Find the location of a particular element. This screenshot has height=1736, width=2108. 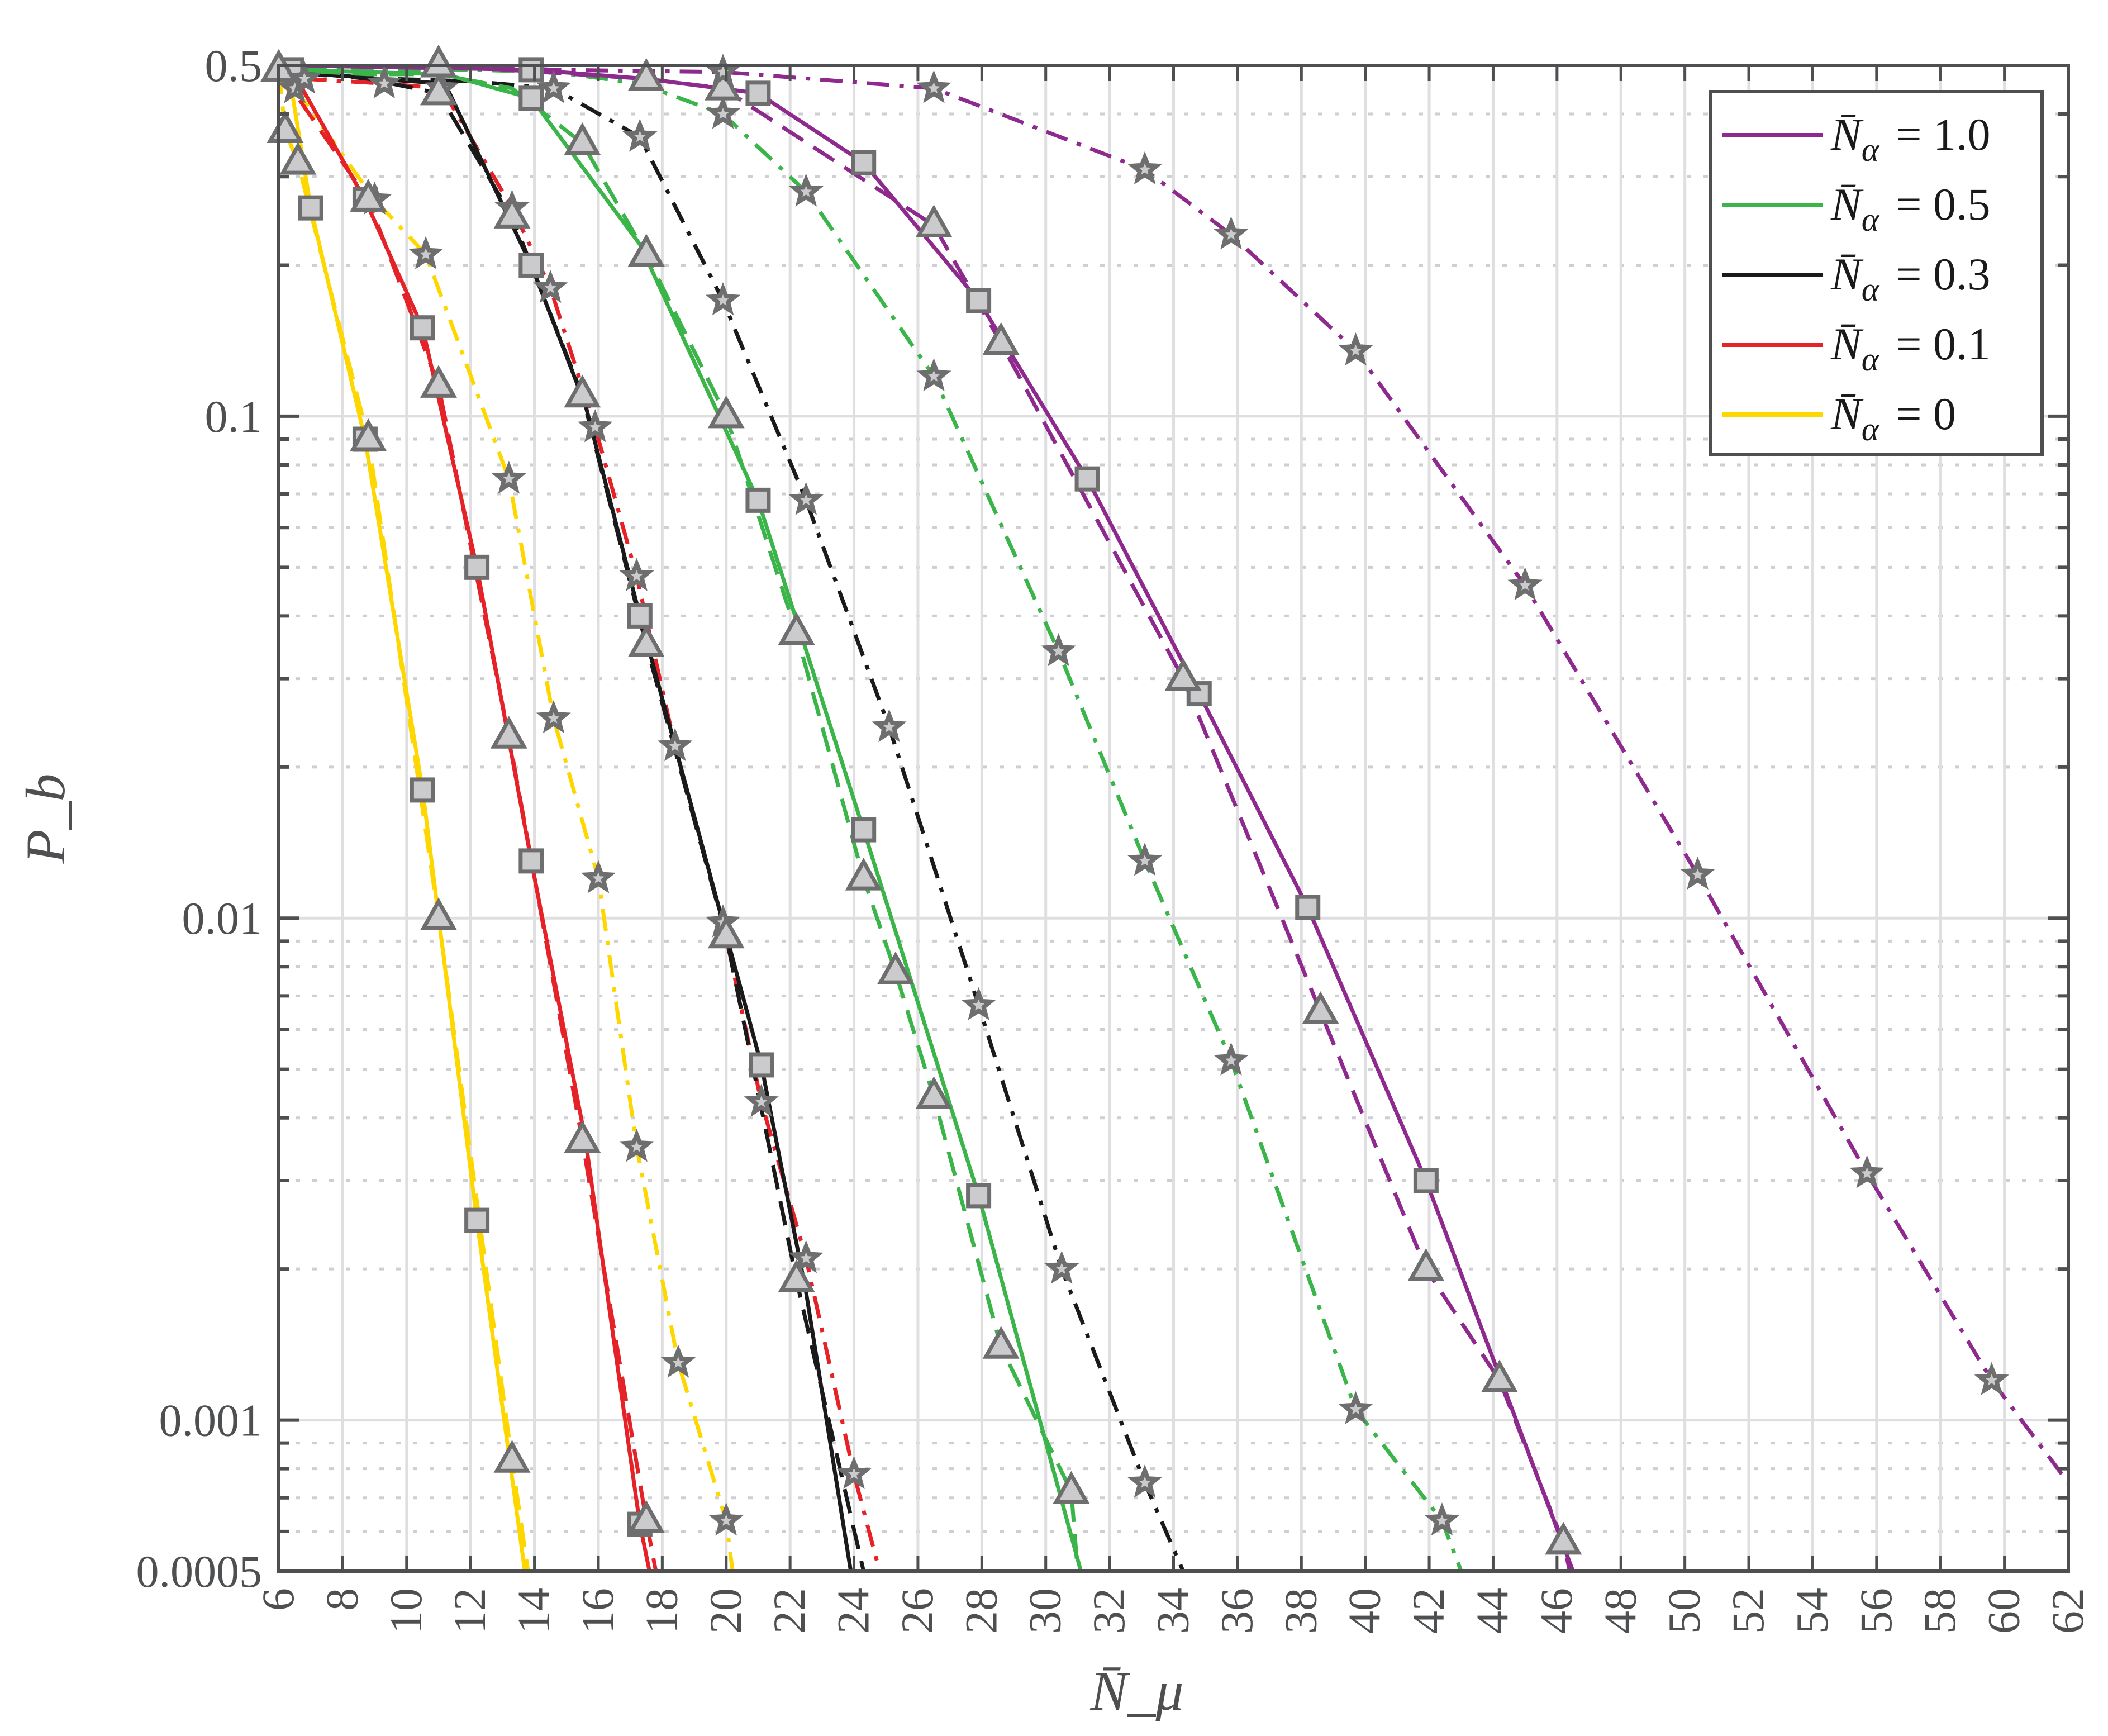

x-tick-label: 48 is located at coordinates (1620, 1611).